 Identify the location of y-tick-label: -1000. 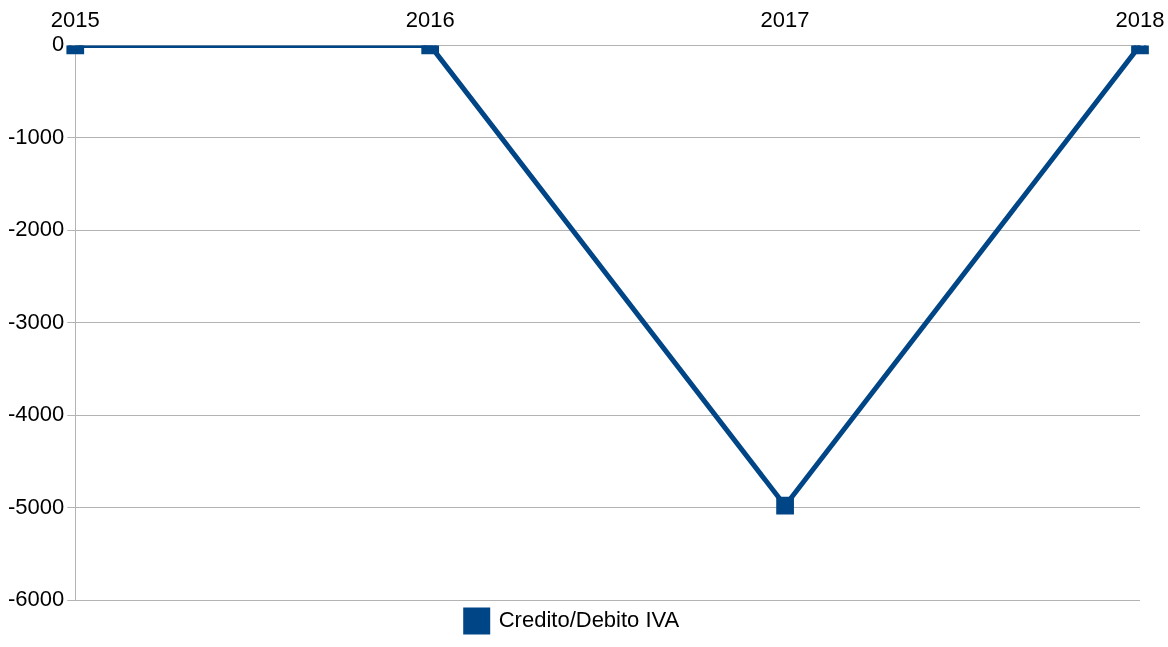
(36, 136).